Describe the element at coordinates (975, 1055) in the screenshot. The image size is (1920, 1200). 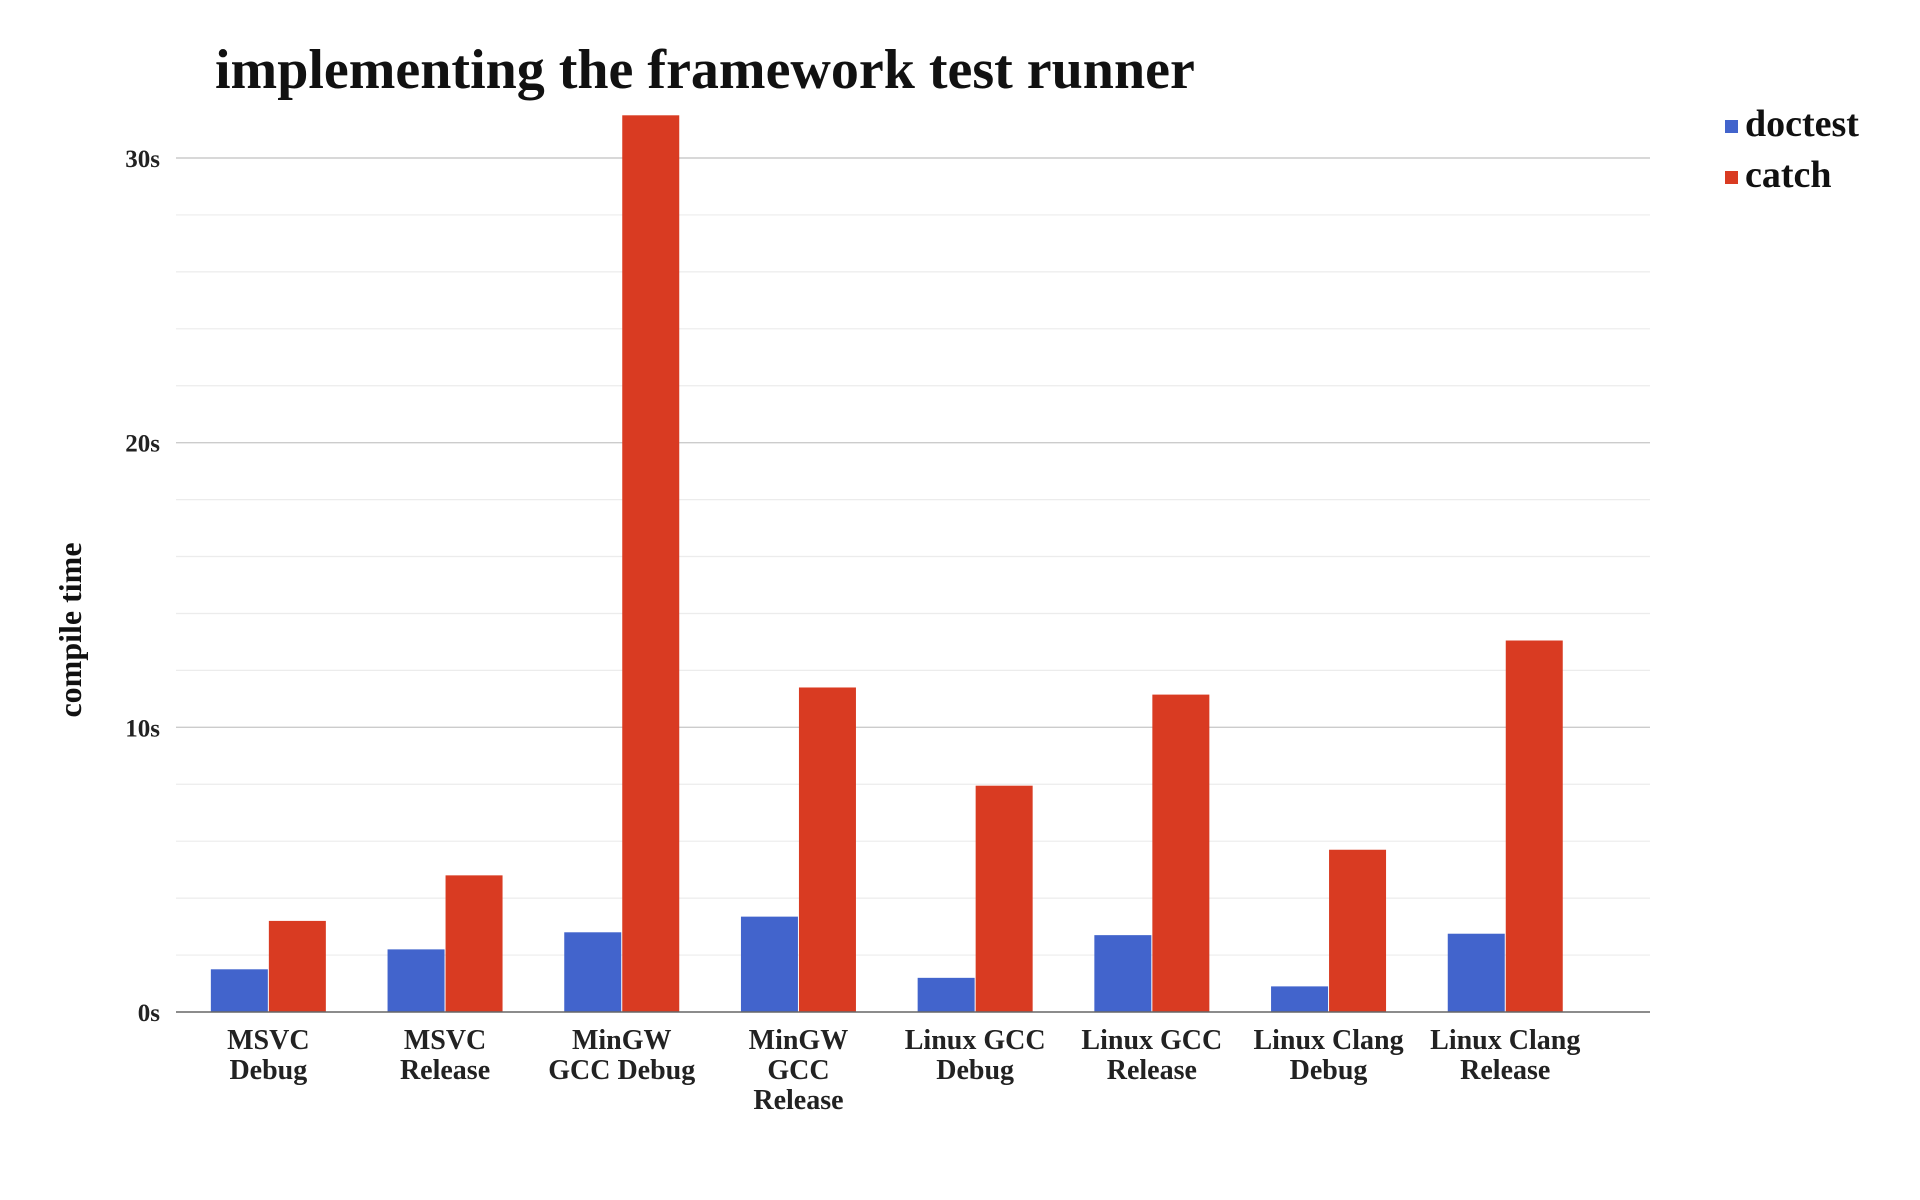
I see `x-category-label: Linux GCC Debug` at that location.